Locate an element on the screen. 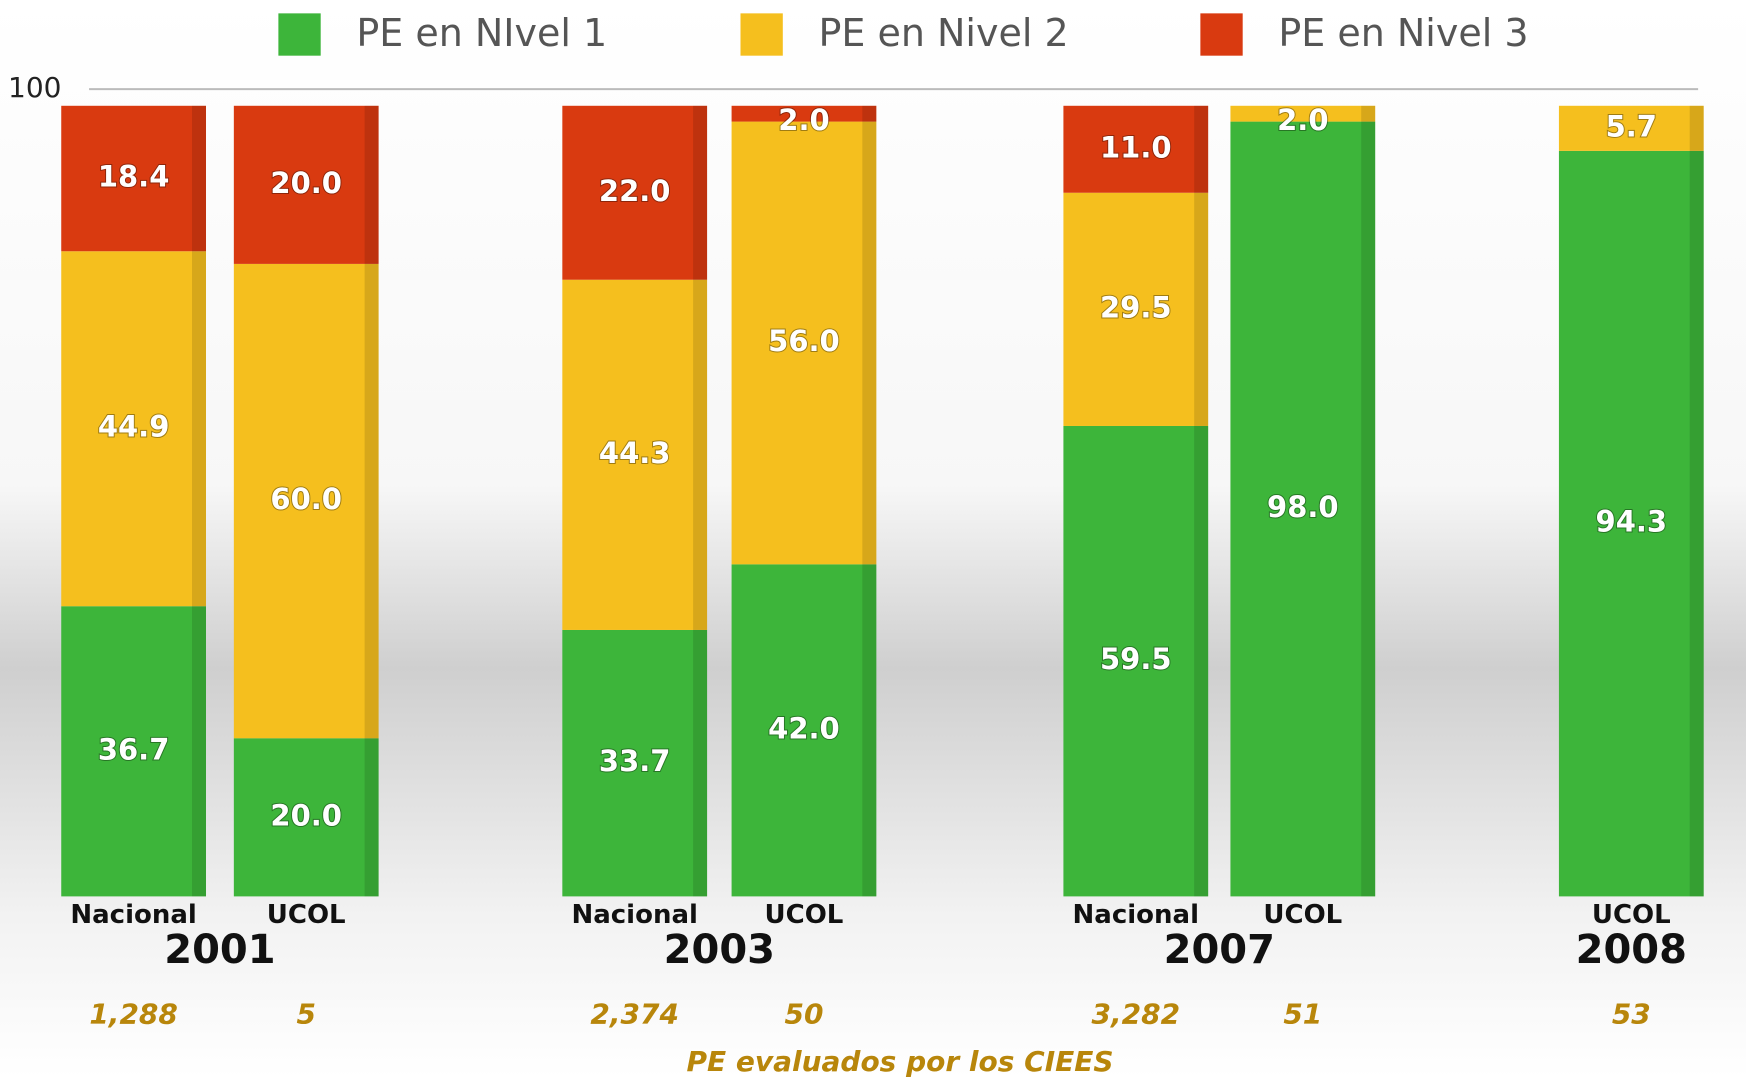 The height and width of the screenshot is (1078, 1746). value-label: 33.7 is located at coordinates (635, 761).